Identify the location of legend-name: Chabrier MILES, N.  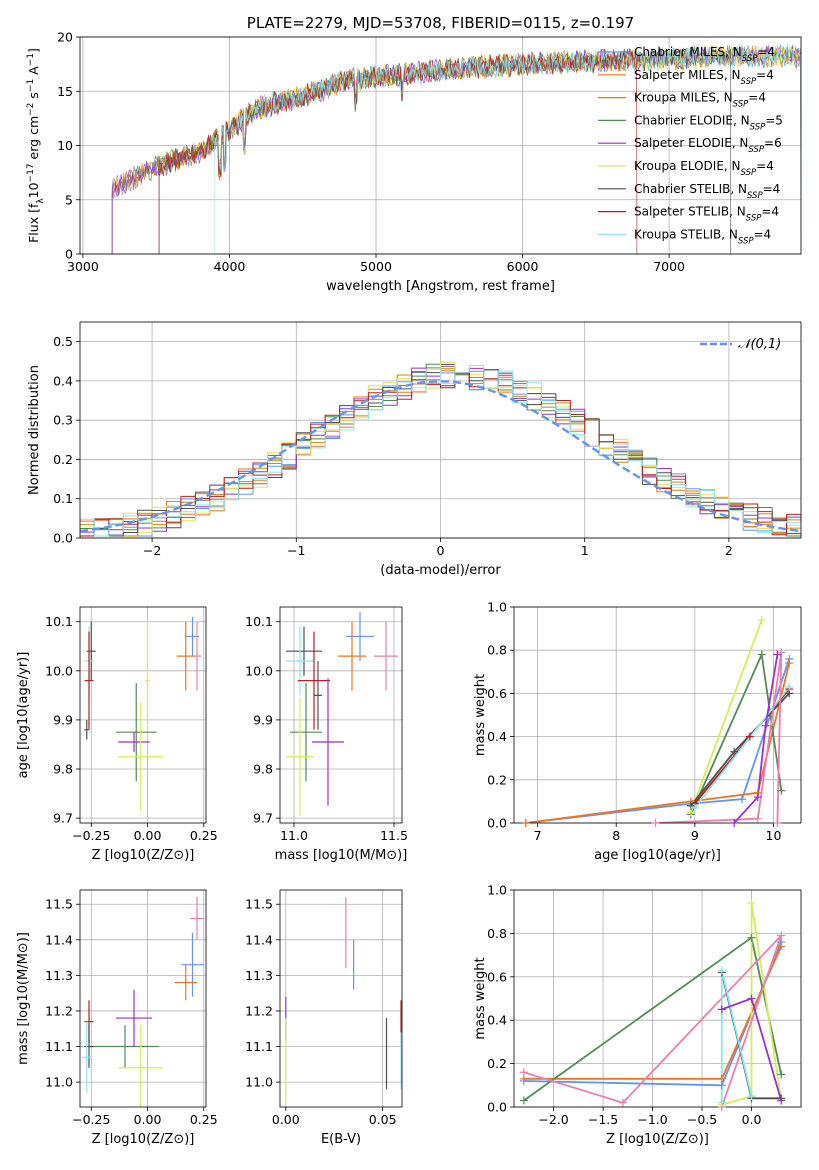
(688, 52).